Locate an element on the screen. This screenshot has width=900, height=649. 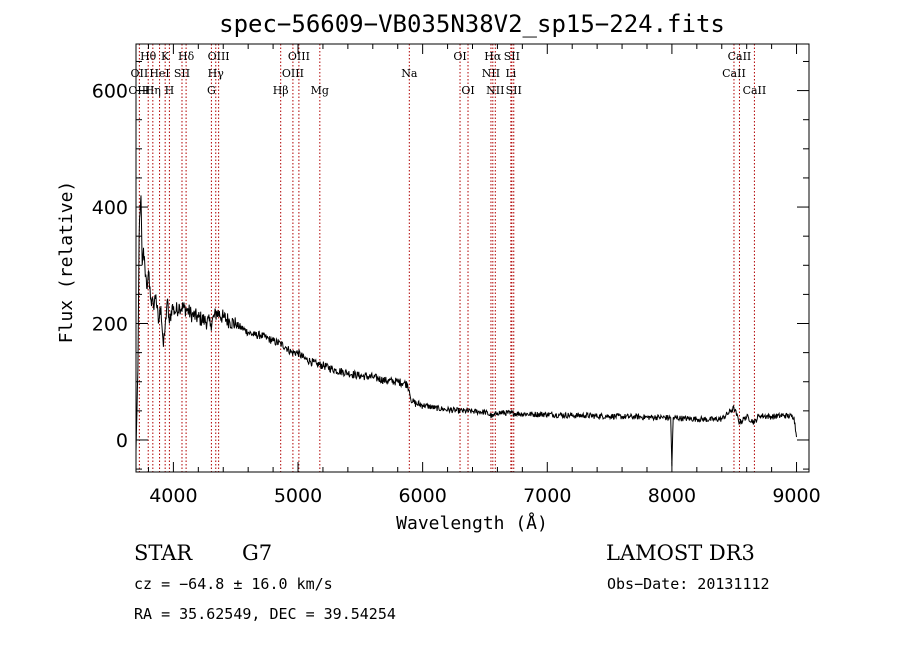
y-tick-label: 200 is located at coordinates (110, 325).